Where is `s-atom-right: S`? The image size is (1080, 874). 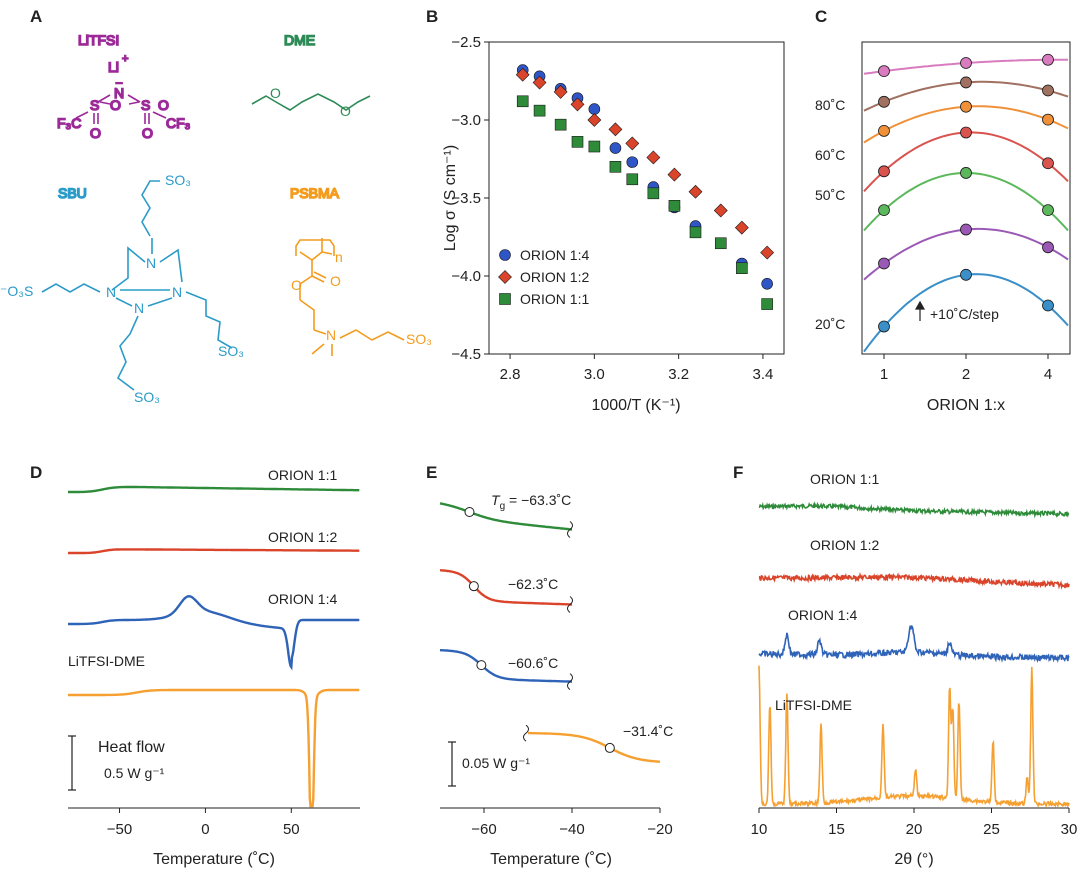
s-atom-right: S is located at coordinates (145, 105).